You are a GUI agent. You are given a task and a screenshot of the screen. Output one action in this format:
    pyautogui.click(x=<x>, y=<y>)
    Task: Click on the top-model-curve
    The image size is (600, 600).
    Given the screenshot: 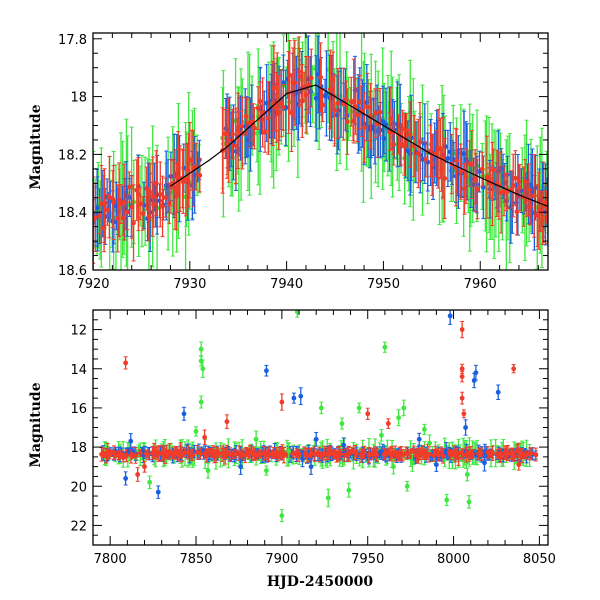 What is the action you would take?
    pyautogui.click(x=359, y=145)
    